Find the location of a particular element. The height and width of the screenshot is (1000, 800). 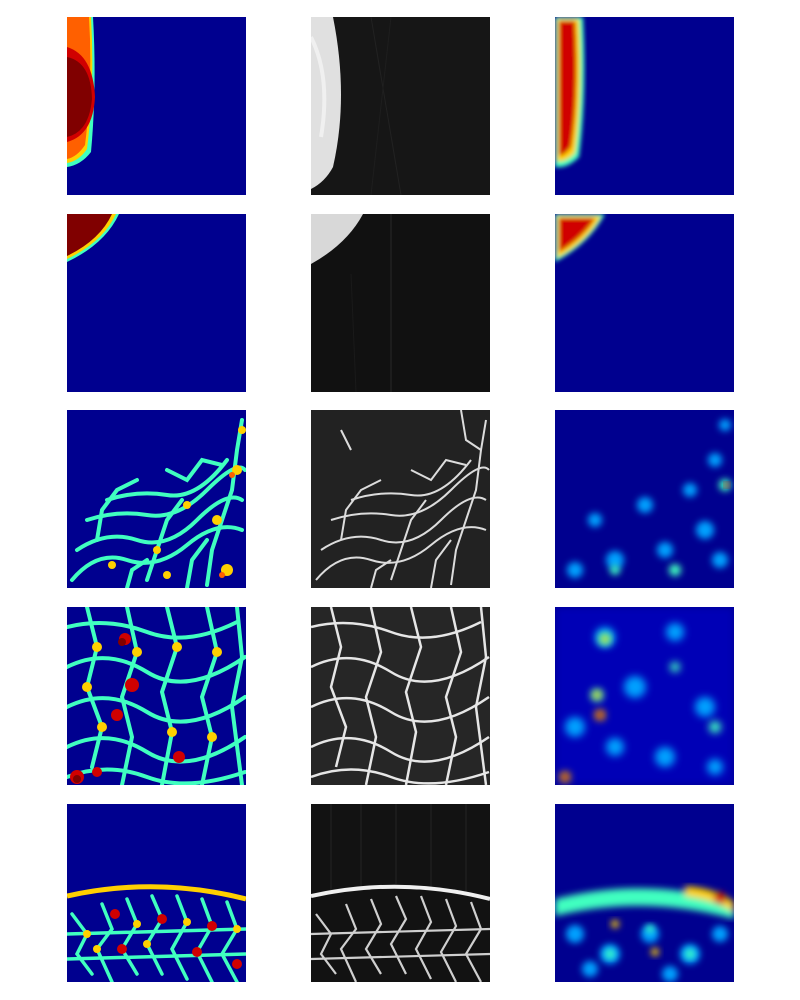

row1-heatmap is located at coordinates (644, 106).